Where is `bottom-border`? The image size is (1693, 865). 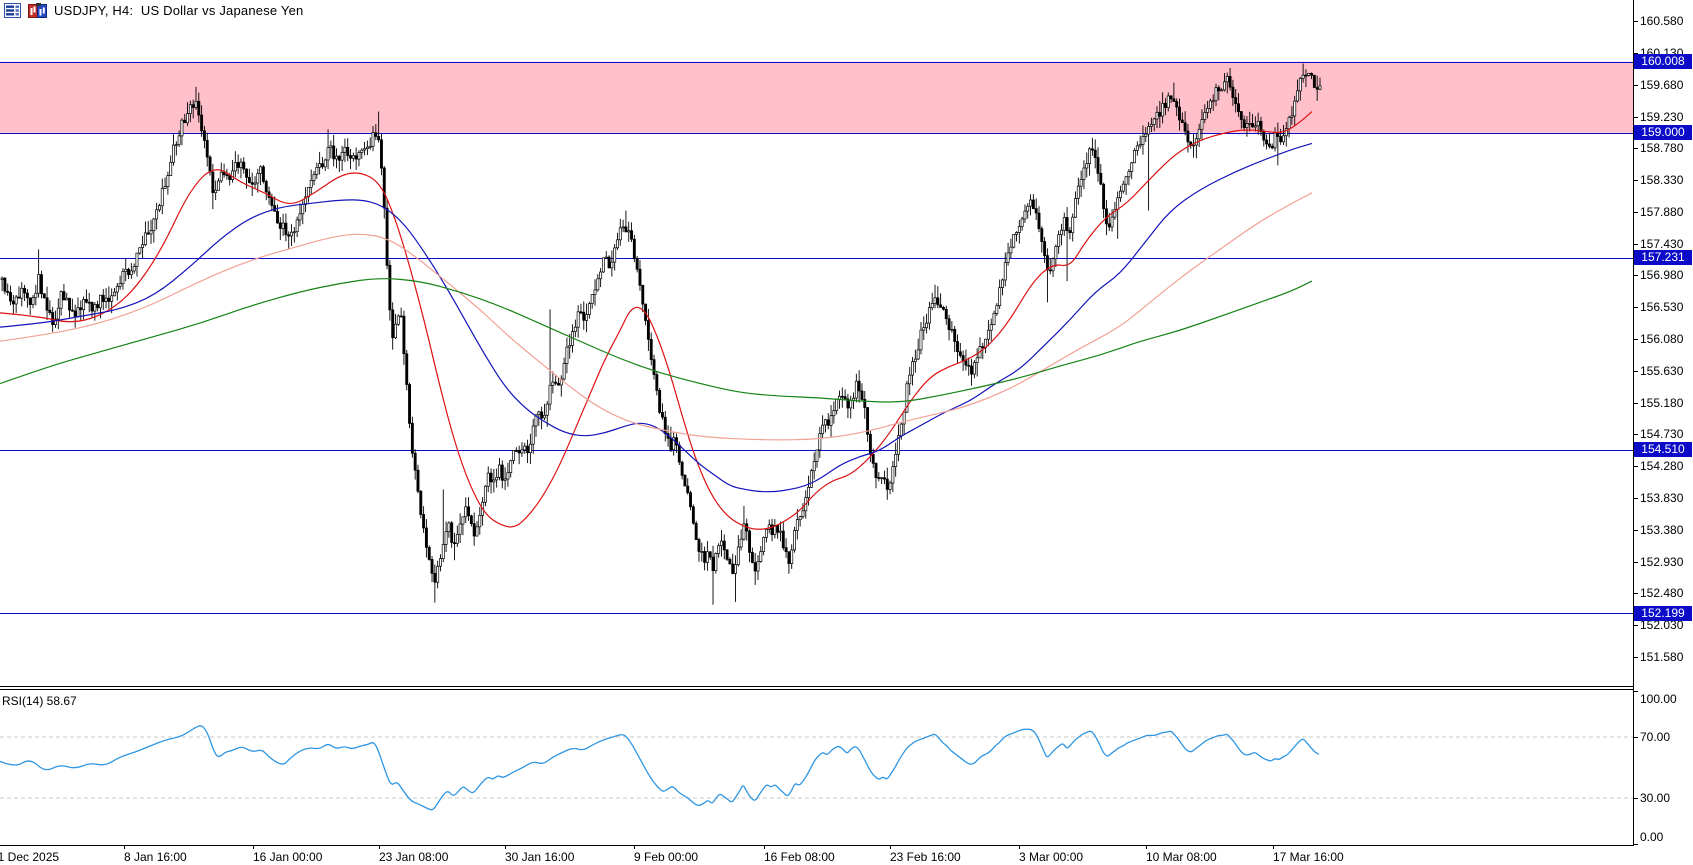 bottom-border is located at coordinates (817, 845).